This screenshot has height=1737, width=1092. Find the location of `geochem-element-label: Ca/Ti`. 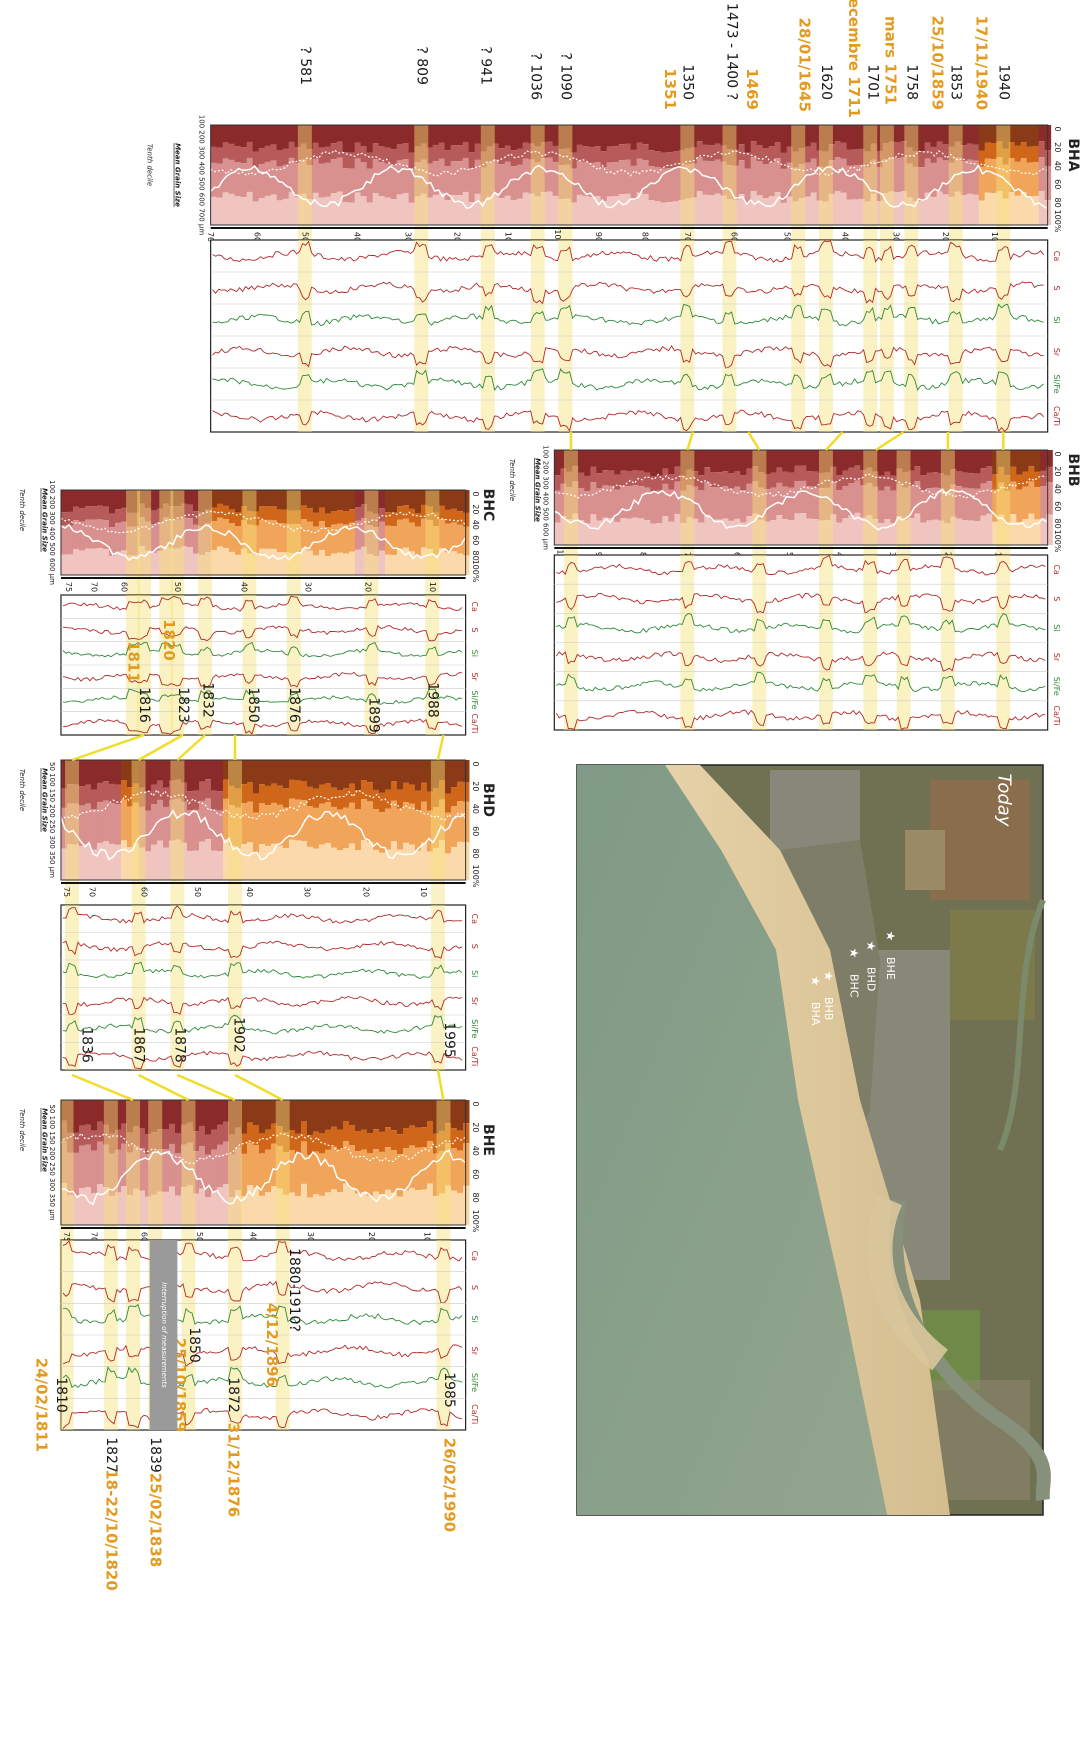

geochem-element-label: Ca/Ti is located at coordinates (474, 723).